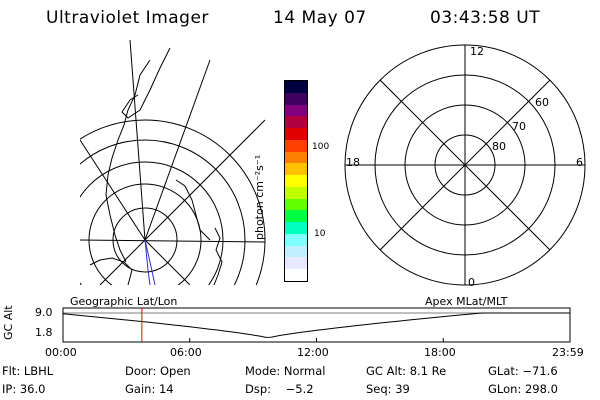  I want to click on mlt-label-6: 6, so click(579, 162).